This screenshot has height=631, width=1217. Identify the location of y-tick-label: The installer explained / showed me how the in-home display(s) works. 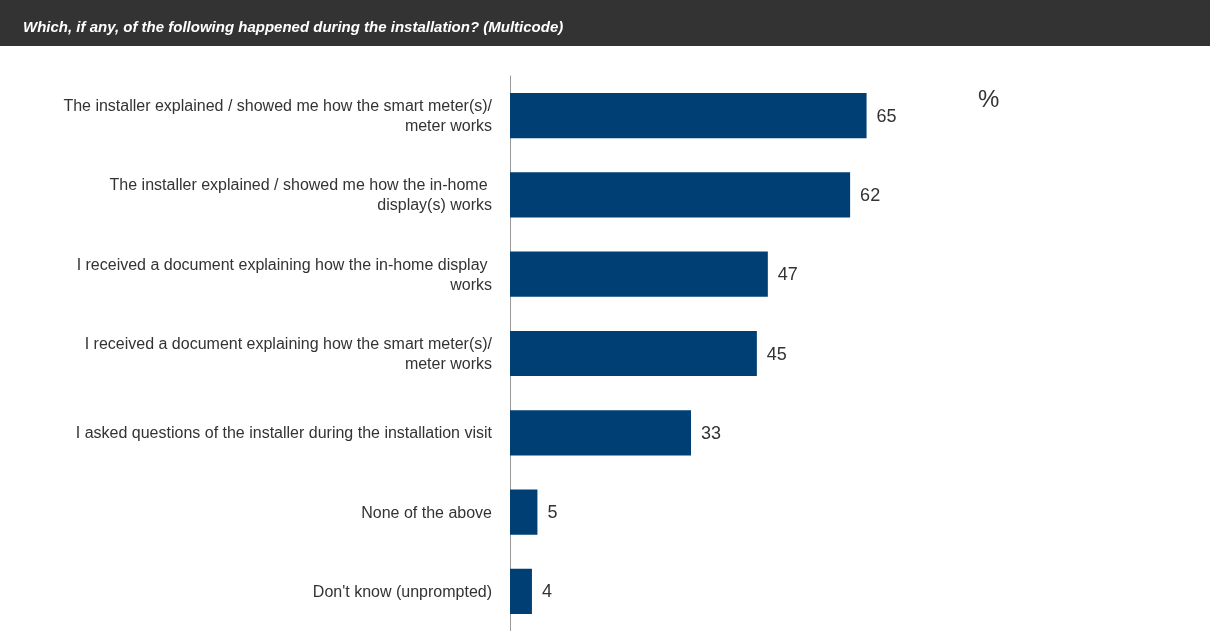
(300, 195).